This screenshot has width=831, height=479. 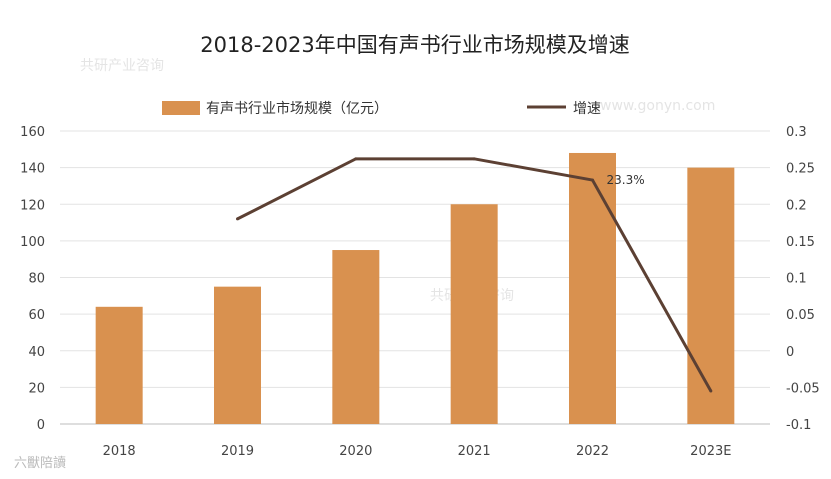 What do you see at coordinates (237, 451) in the screenshot?
I see `x-tick-label: 2019` at bounding box center [237, 451].